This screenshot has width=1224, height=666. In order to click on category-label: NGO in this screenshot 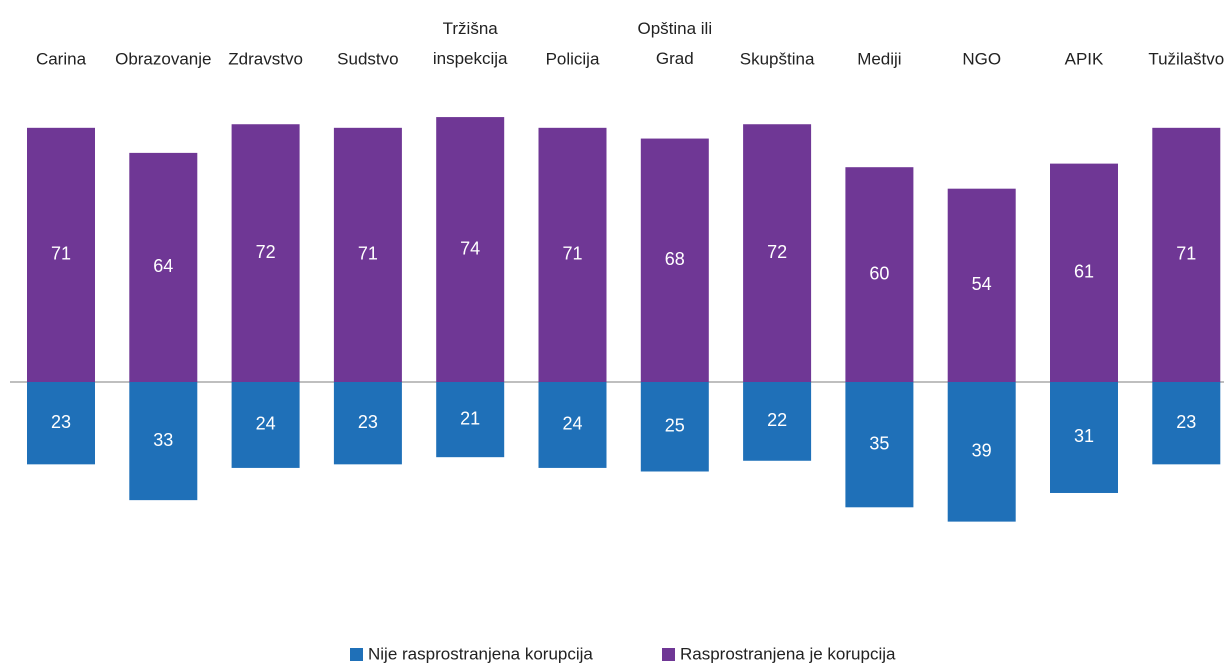, I will do `click(981, 58)`.